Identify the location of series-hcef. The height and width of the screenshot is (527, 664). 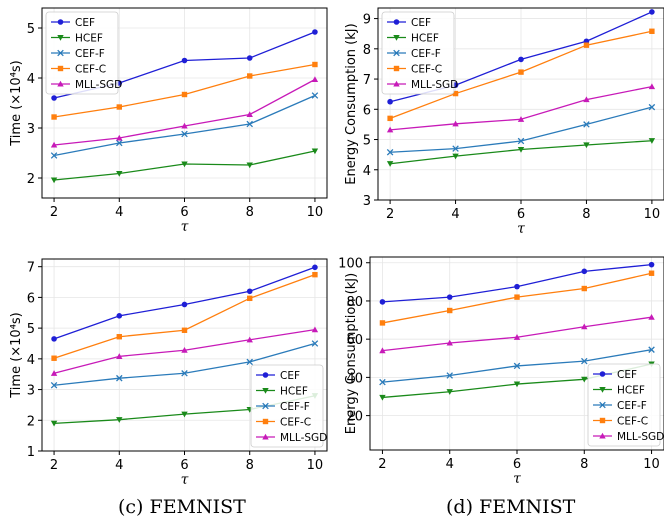
(184, 166).